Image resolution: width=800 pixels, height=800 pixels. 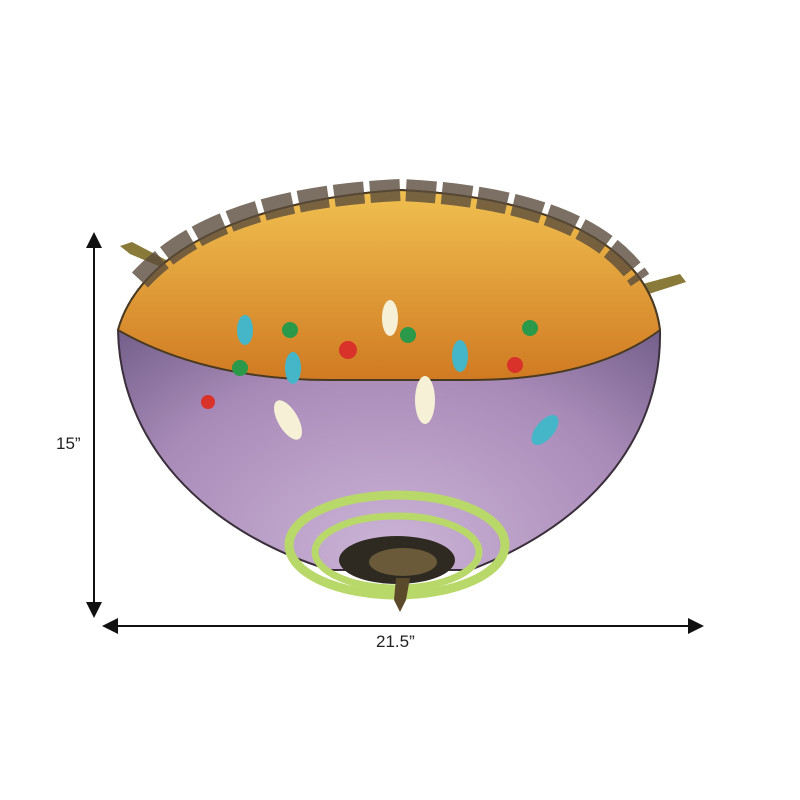 What do you see at coordinates (402, 595) in the screenshot?
I see `bottom-finial` at bounding box center [402, 595].